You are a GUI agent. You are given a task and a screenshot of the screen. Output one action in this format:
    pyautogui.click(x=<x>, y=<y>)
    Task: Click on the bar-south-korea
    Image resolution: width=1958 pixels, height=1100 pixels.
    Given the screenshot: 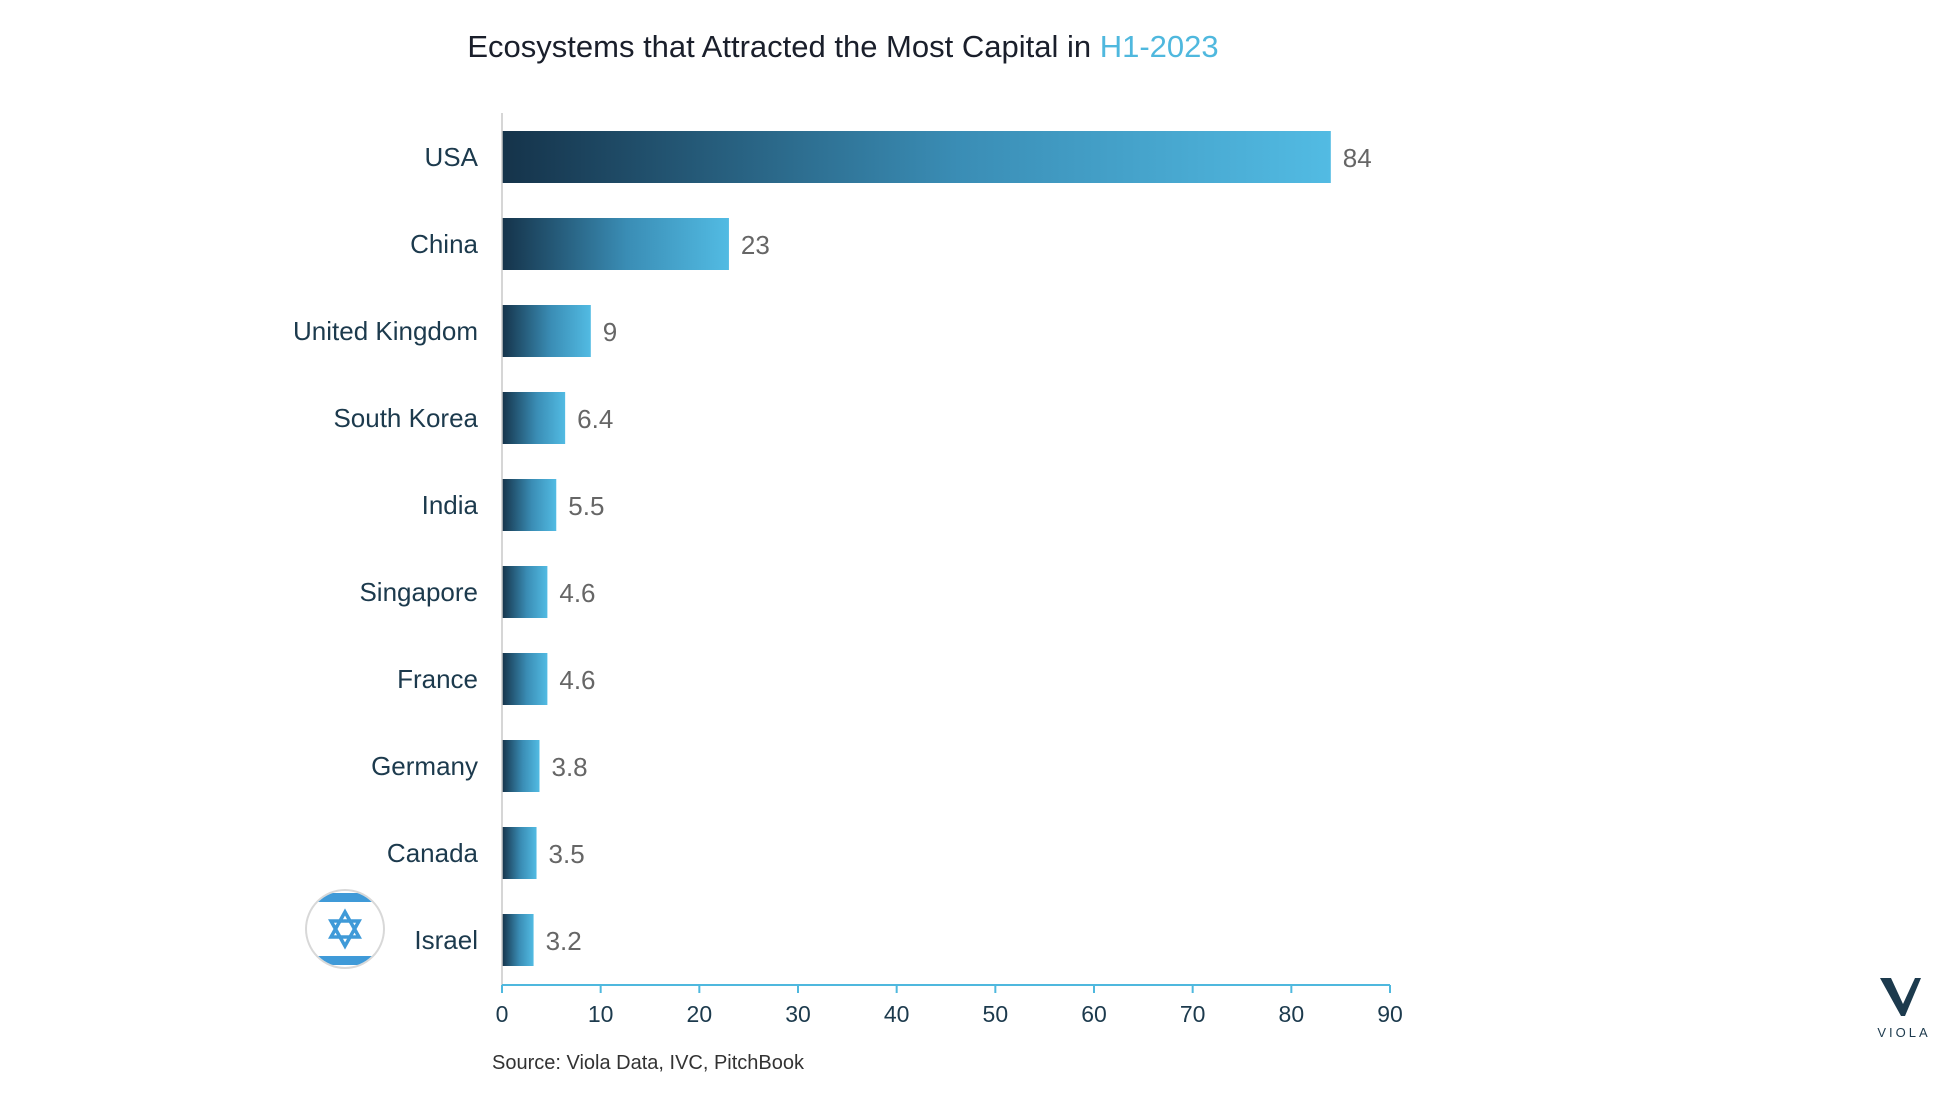 What is the action you would take?
    pyautogui.click(x=534, y=418)
    